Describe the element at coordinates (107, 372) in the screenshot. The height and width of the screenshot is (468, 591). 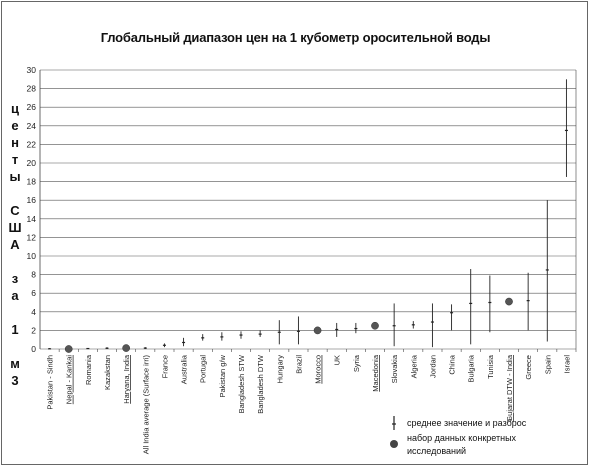
I see `category-label: Kazakstan` at that location.